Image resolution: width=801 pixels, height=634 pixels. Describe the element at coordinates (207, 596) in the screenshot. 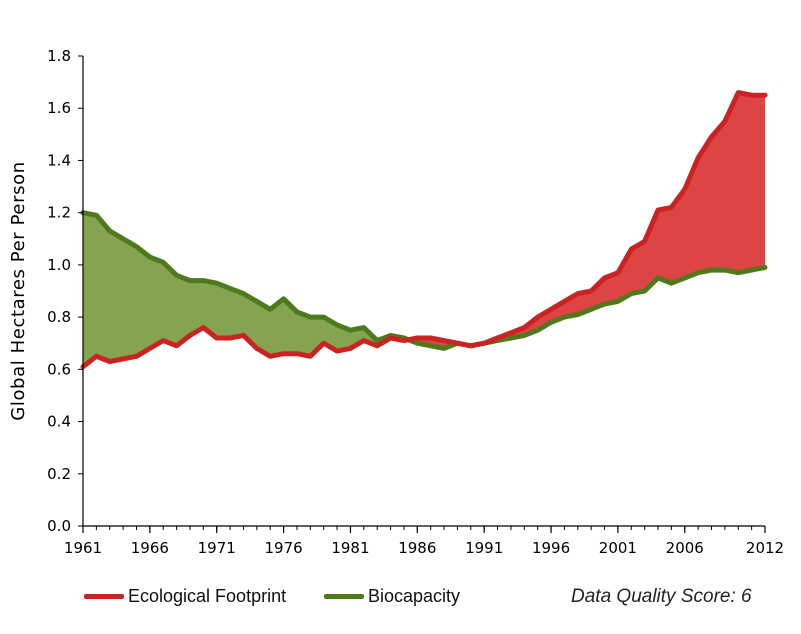

I see `legend-label-footprint: Ecological Footprint` at that location.